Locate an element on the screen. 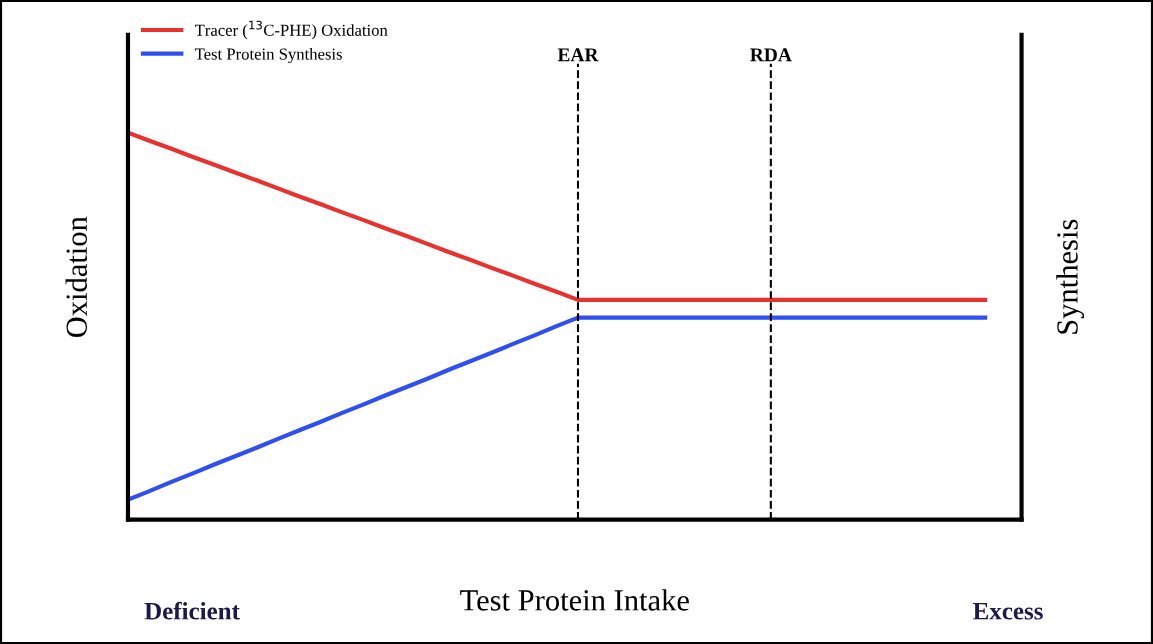  x-axis-title: Test Protein Intake is located at coordinates (574, 600).